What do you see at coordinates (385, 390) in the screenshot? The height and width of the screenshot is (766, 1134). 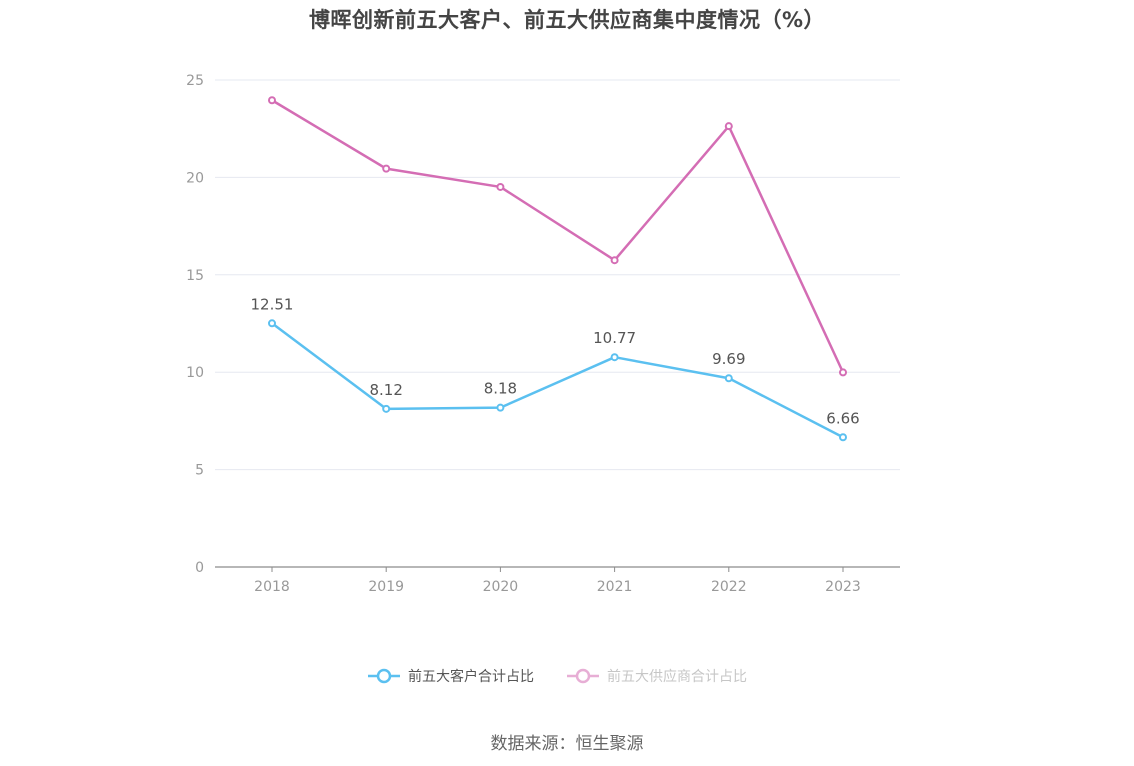 I see `data-label: 8.12` at bounding box center [385, 390].